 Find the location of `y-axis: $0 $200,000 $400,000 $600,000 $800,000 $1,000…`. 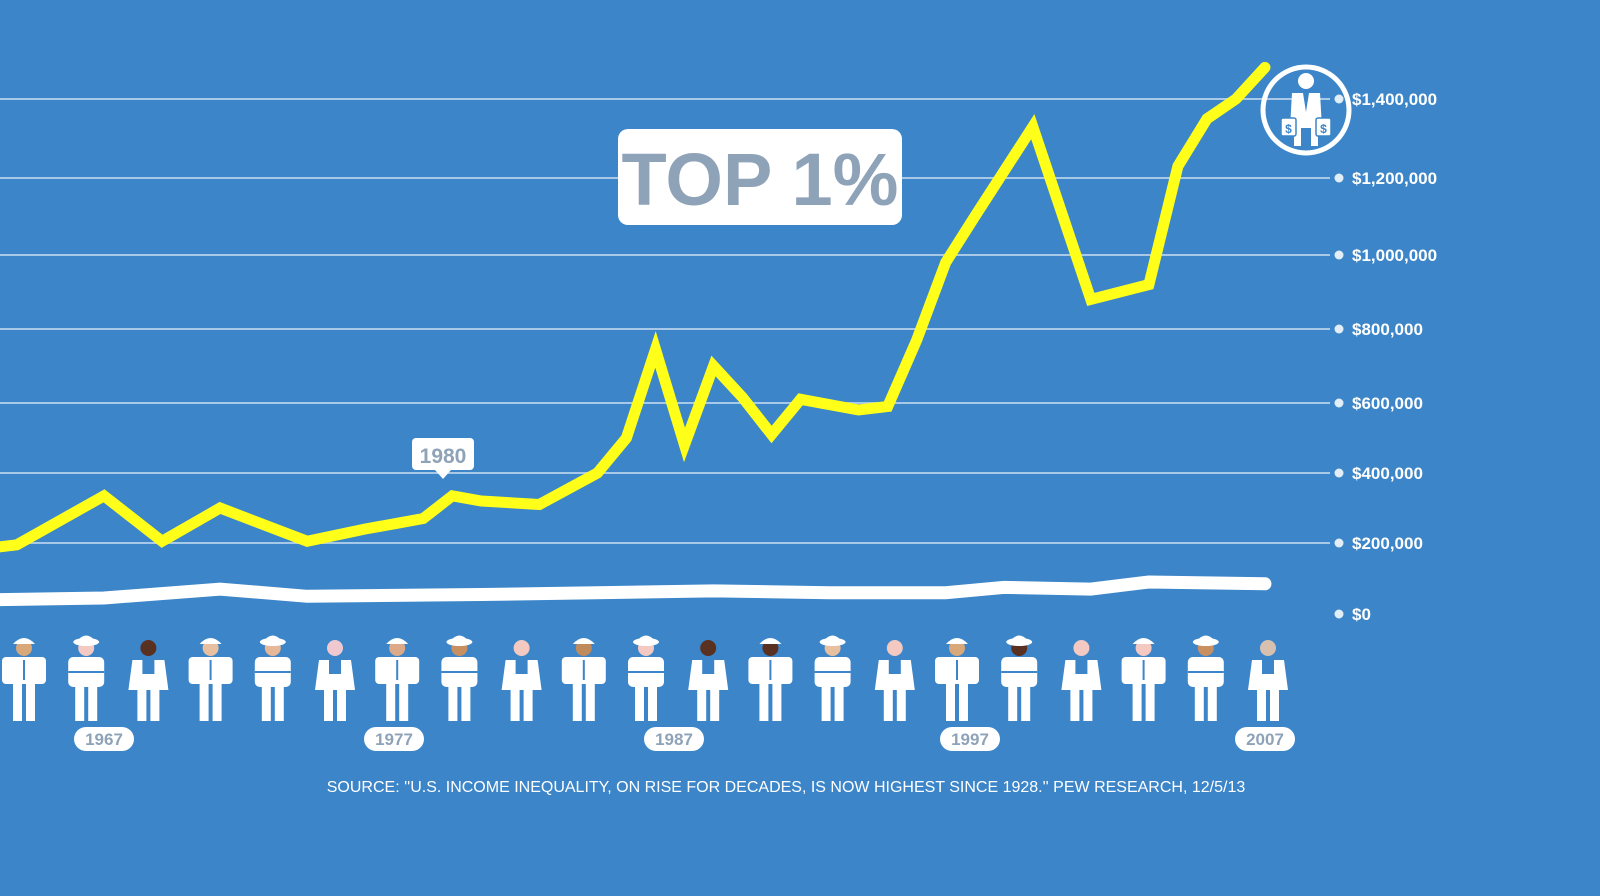

y-axis: $0 $200,000 $400,000 $600,000 $800,000 $1,000… is located at coordinates (1385, 357).